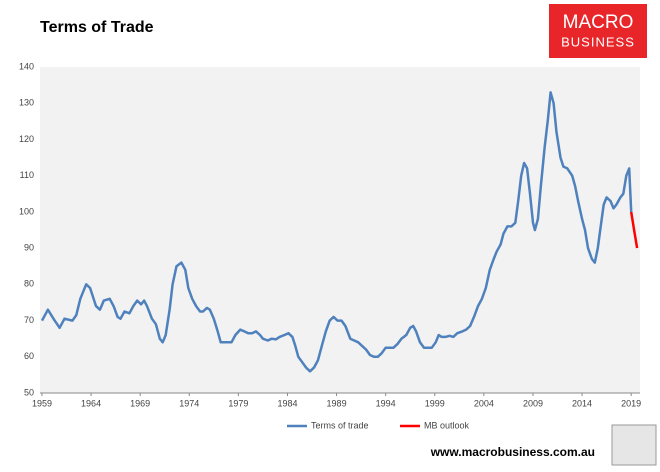 The width and height of the screenshot is (660, 472). I want to click on x-tick-label: 1959, so click(42, 403).